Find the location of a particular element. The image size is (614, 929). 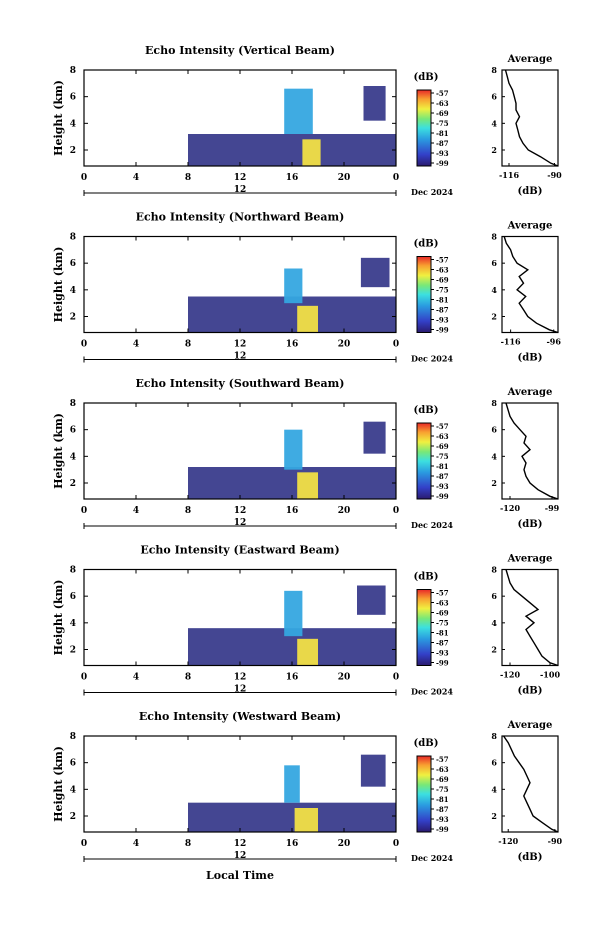

avg-x-label: (dB) is located at coordinates (530, 191).